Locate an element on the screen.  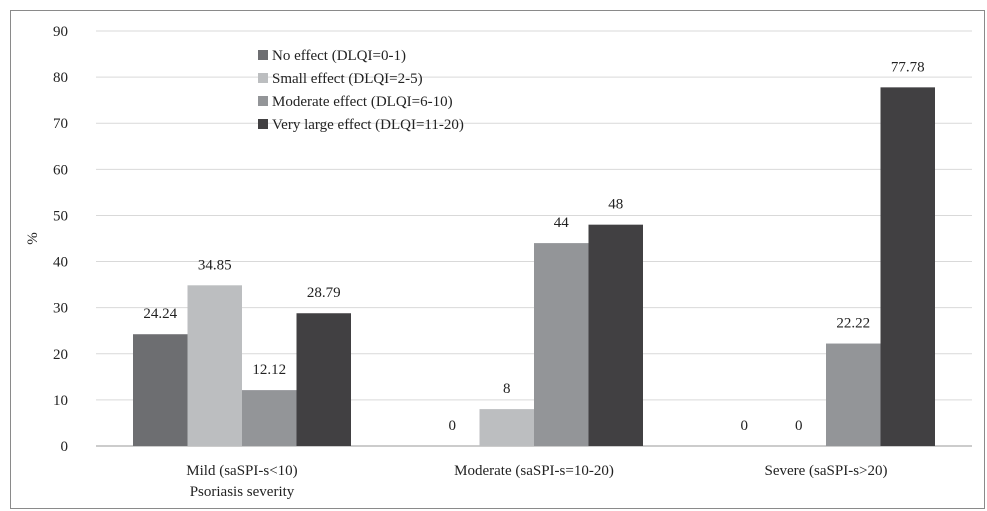
data-label: 8 is located at coordinates (507, 389).